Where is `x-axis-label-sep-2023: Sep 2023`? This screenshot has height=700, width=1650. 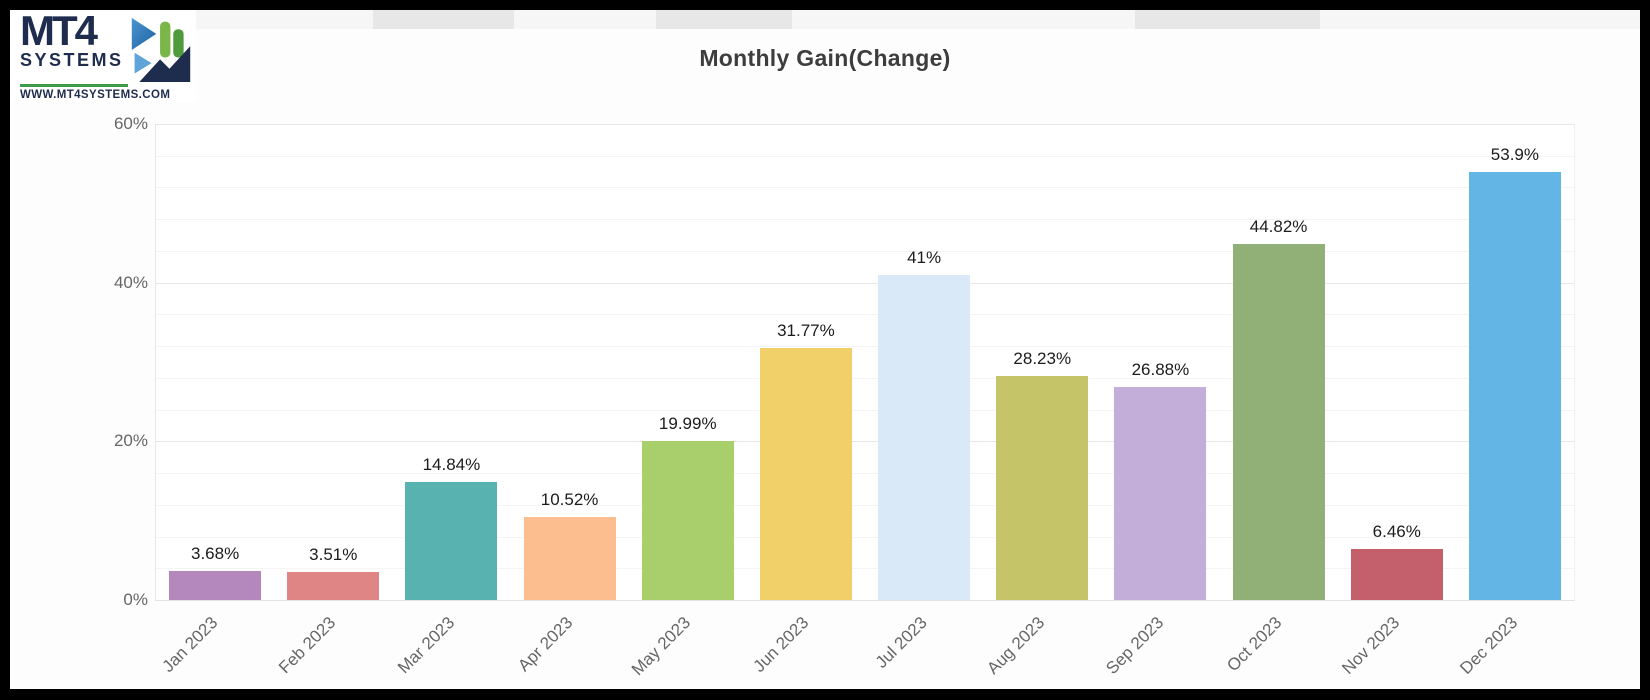
x-axis-label-sep-2023: Sep 2023 is located at coordinates (1134, 645).